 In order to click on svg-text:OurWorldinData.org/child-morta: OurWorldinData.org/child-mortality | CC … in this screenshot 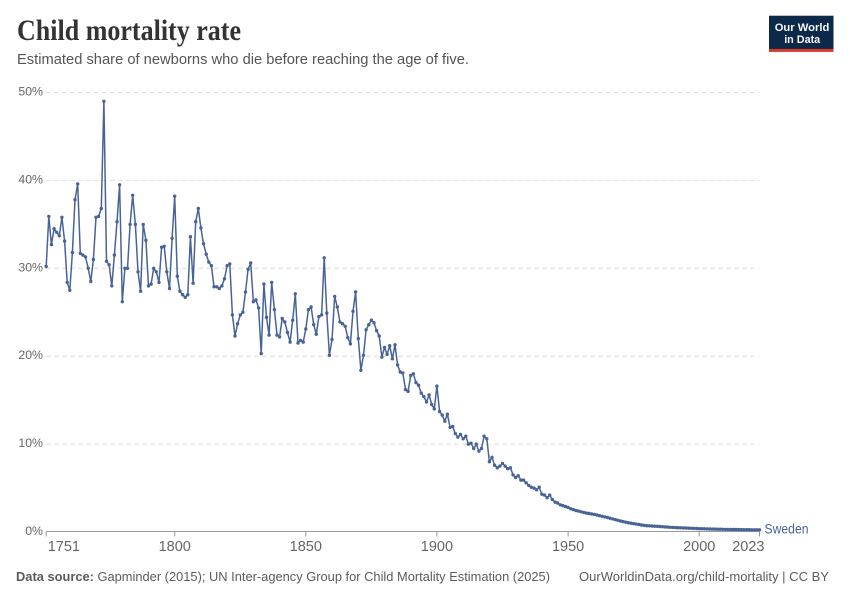, I will do `click(704, 576)`.